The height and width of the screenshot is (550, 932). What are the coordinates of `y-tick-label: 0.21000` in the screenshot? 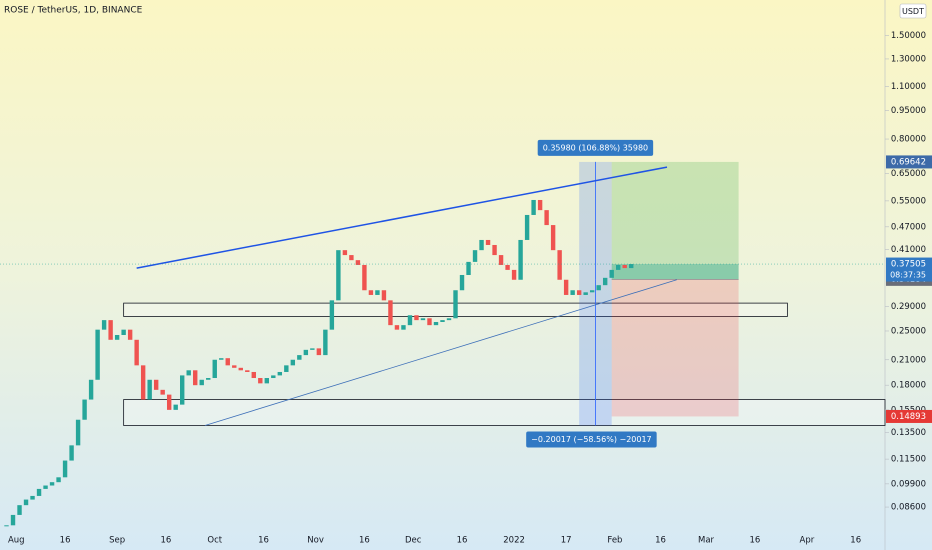 It's located at (908, 360).